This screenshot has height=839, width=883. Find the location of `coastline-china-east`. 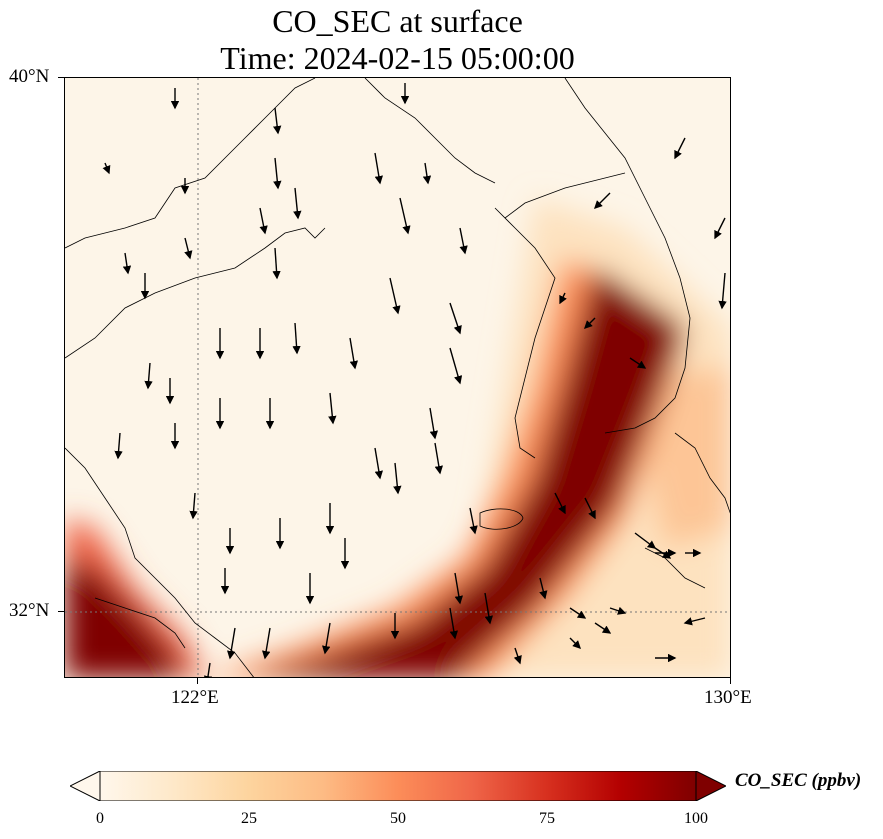

coastline-china-east is located at coordinates (159, 562).